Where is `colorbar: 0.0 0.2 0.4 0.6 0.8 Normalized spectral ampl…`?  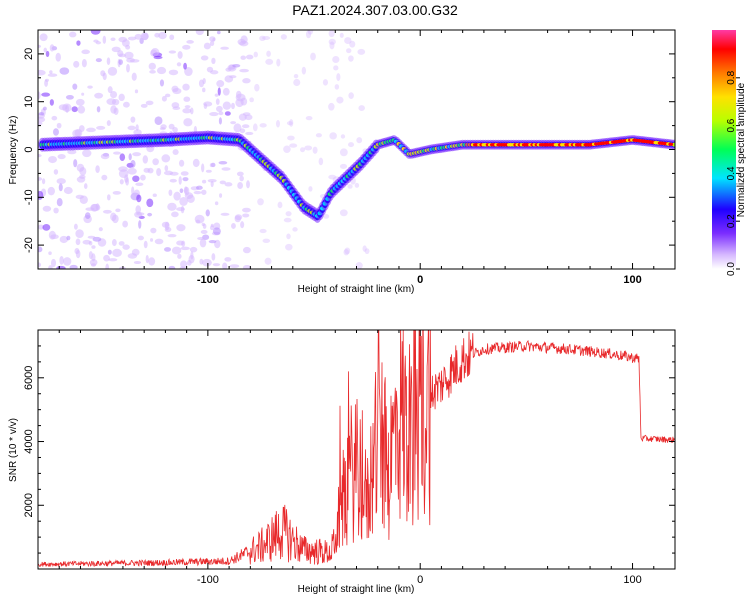
colorbar: 0.0 0.2 0.4 0.6 0.8 Normalized spectral ampl… is located at coordinates (729, 153).